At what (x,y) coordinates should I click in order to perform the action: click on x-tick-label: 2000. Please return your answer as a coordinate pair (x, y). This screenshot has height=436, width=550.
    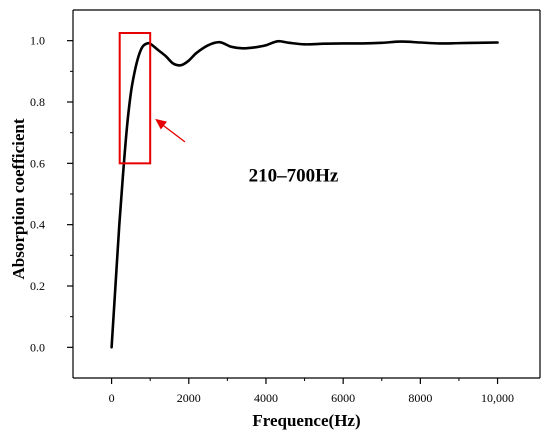
    Looking at the image, I should click on (189, 398).